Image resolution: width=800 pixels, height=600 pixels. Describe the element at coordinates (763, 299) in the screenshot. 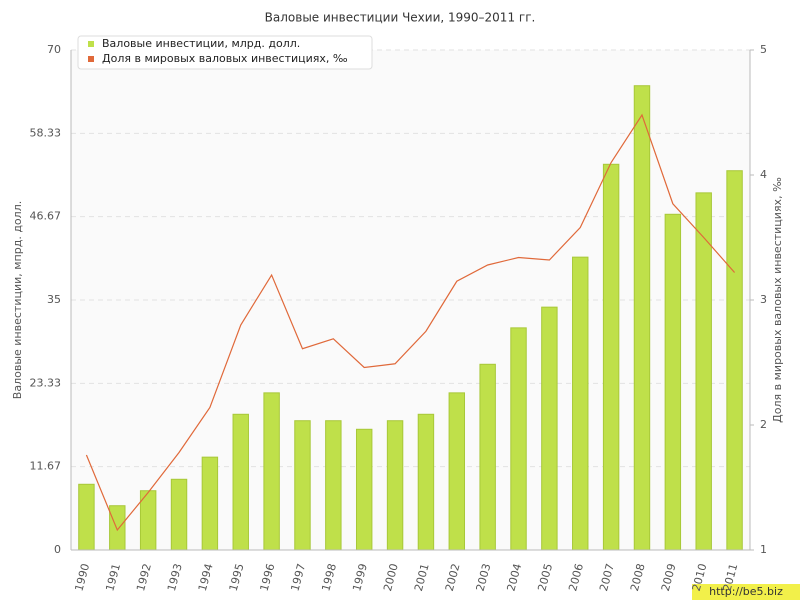

I see `y2-tick-label: 3` at that location.